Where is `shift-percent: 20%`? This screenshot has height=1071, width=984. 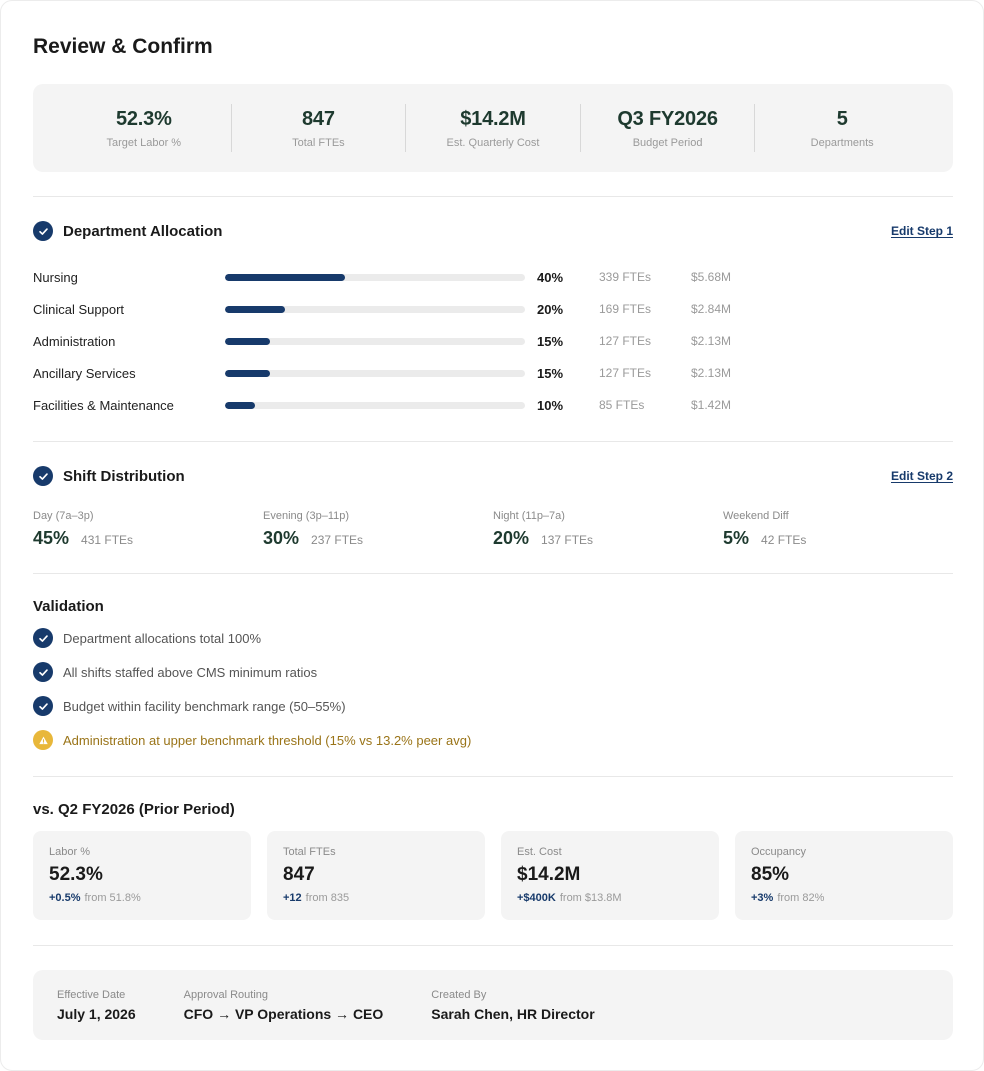
shift-percent: 20% is located at coordinates (511, 538).